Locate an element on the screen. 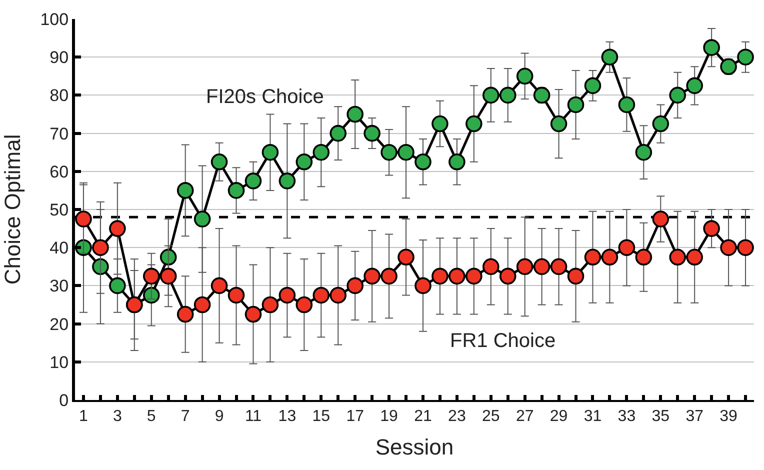 The width and height of the screenshot is (764, 470). annotation: FI20s Choice is located at coordinates (265, 97).